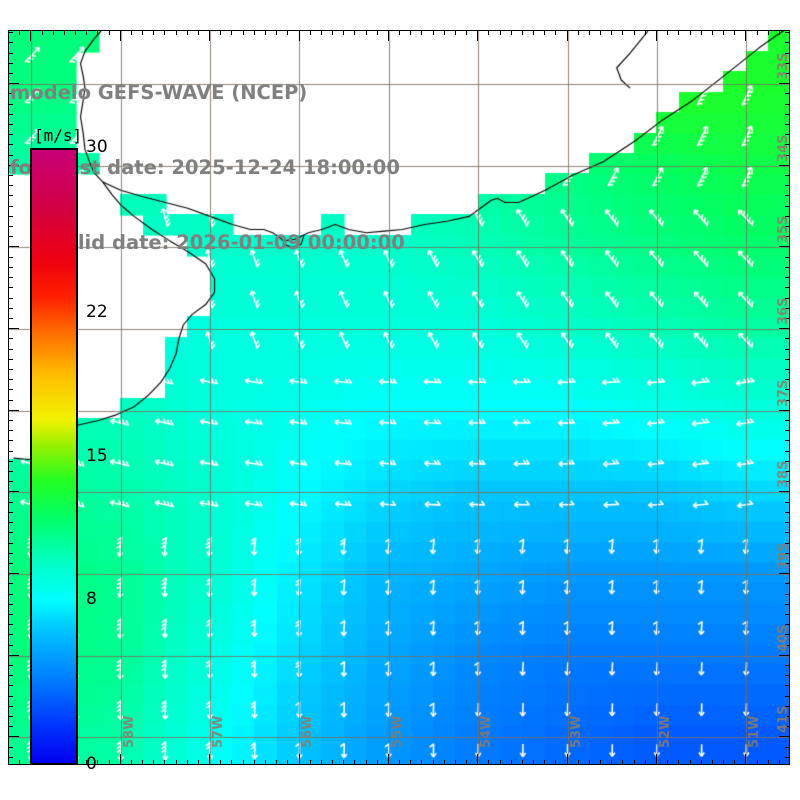 The width and height of the screenshot is (800, 800). Describe the element at coordinates (783, 66) in the screenshot. I see `latitude-label-33S: 33S` at that location.